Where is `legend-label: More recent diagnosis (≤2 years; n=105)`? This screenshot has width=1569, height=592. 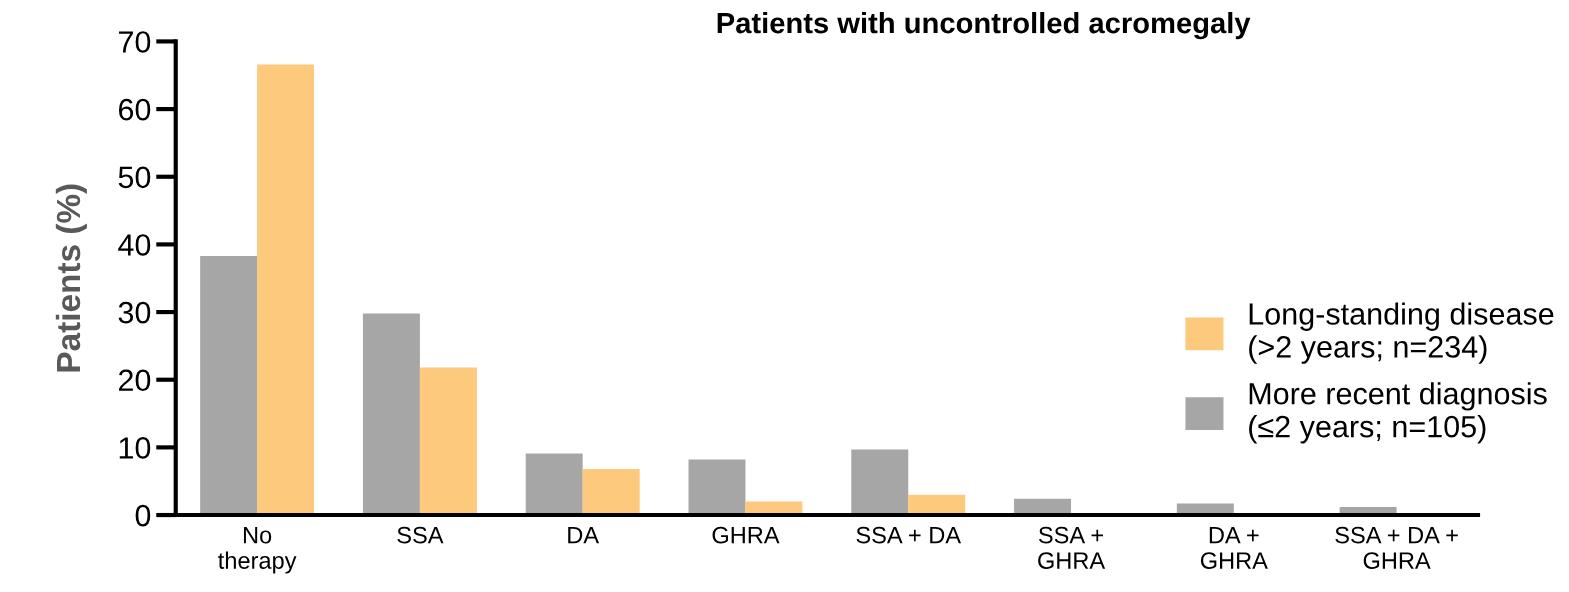
legend-label: More recent diagnosis (≤2 years; n=105) is located at coordinates (1398, 413).